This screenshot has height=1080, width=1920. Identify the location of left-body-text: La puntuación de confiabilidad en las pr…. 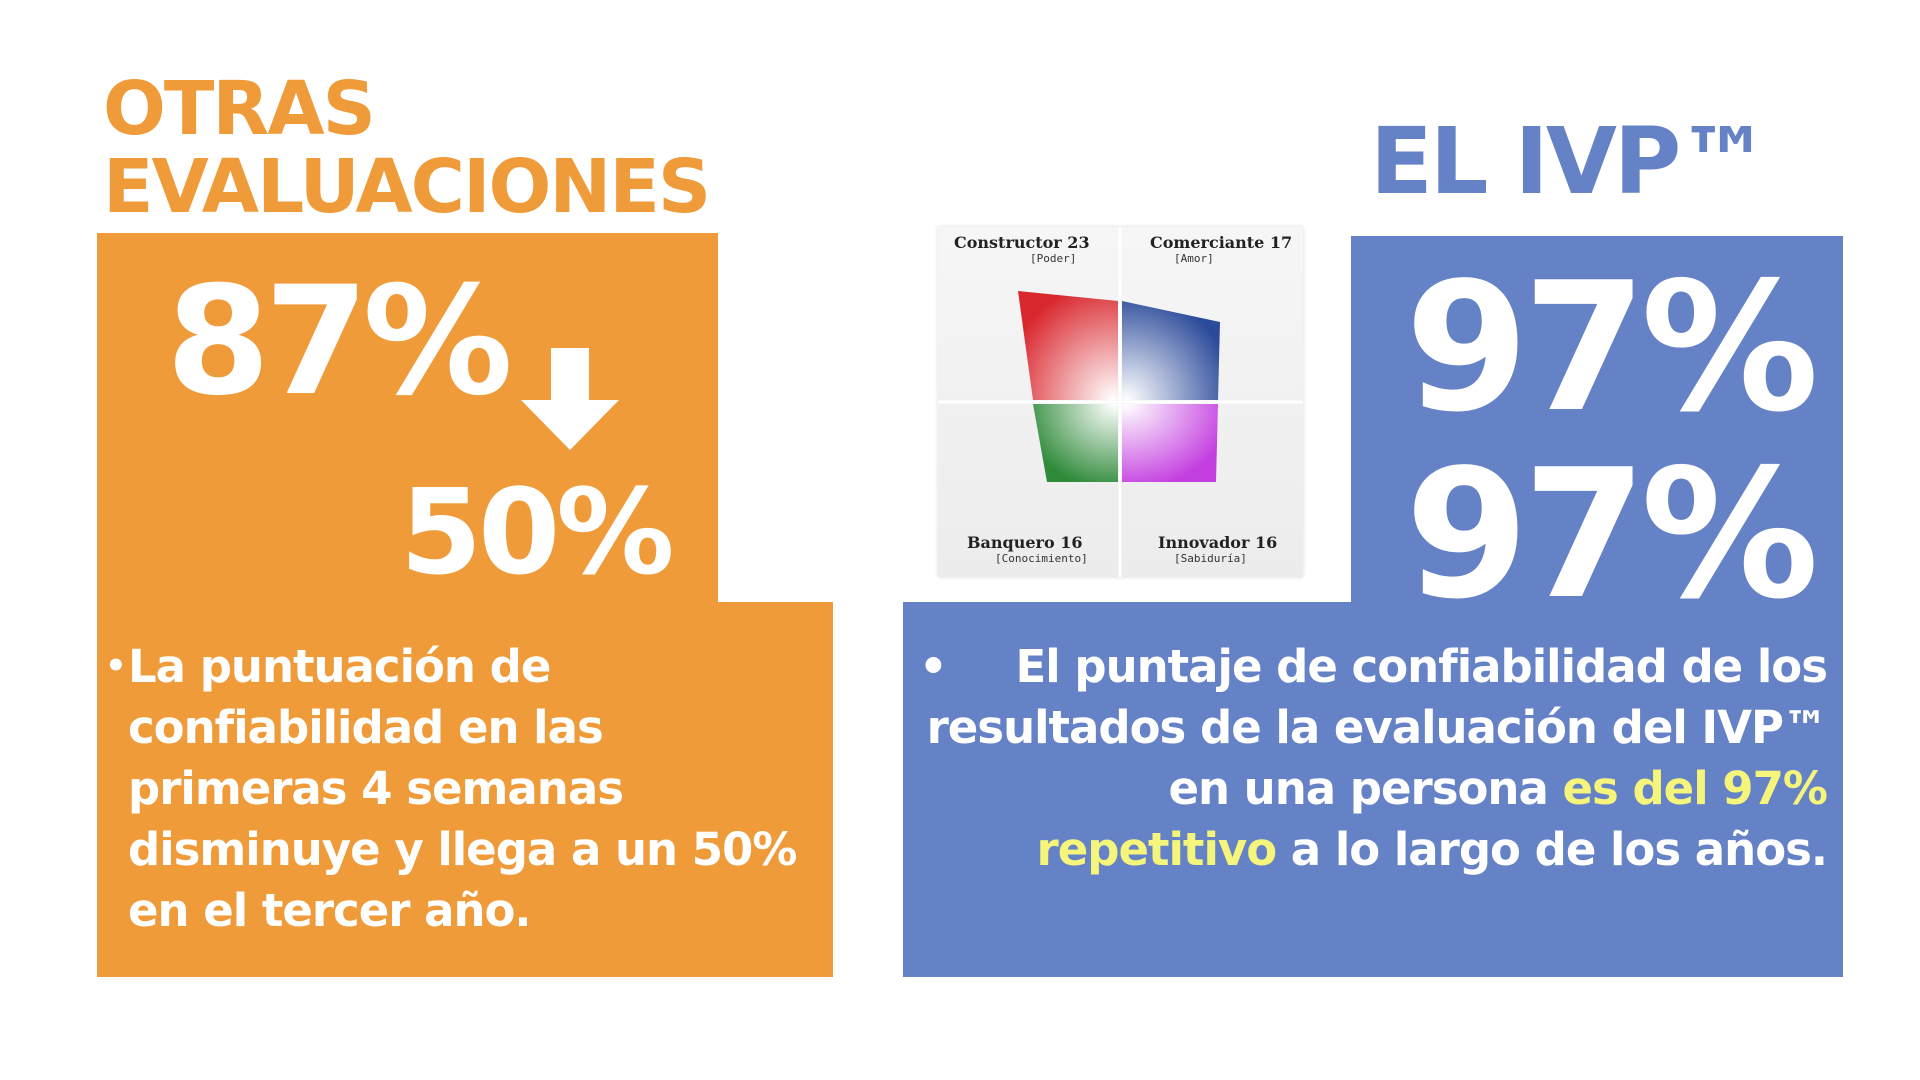
(462, 788).